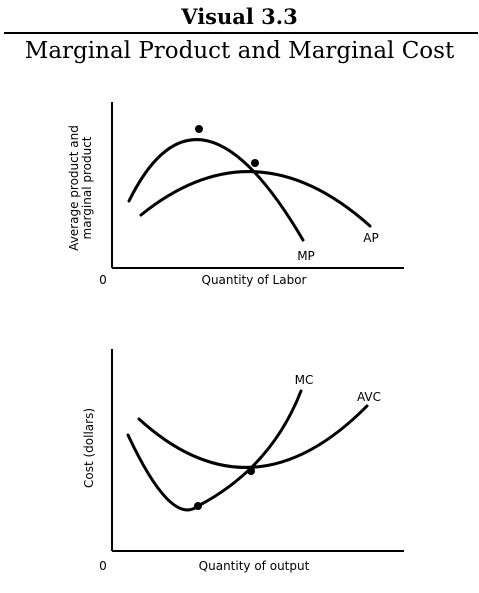  What do you see at coordinates (239, 51) in the screenshot?
I see `page-title: Marginal Product and Marginal Cost` at bounding box center [239, 51].